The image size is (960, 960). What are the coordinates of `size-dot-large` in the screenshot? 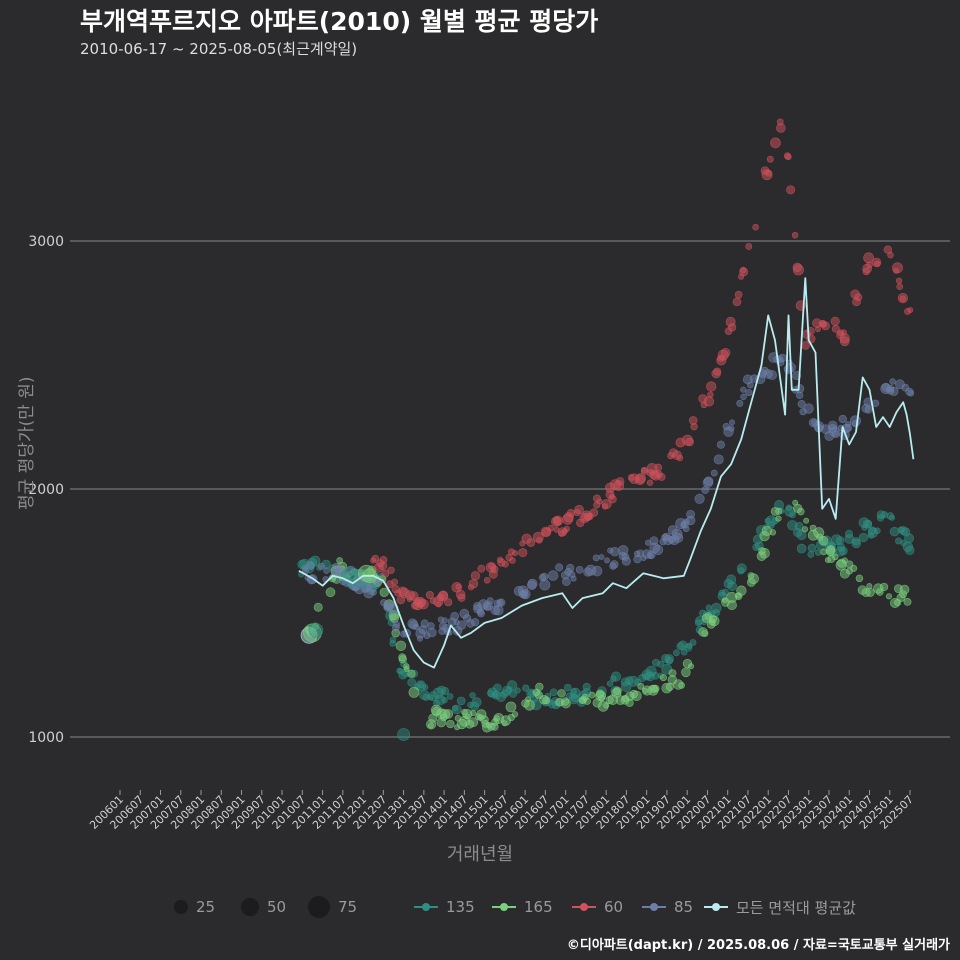 It's located at (319, 907).